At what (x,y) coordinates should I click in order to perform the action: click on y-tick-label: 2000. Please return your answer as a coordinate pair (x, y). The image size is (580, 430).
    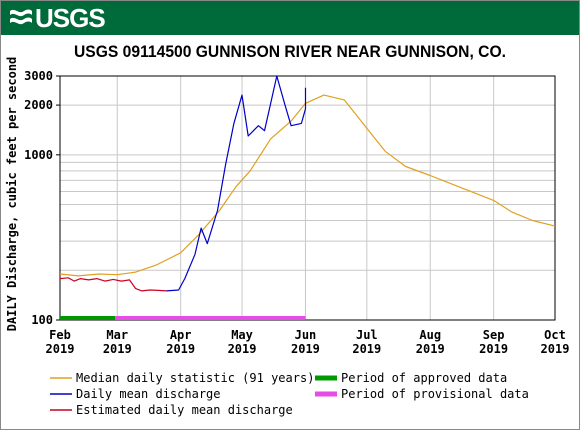
    Looking at the image, I should click on (38, 105).